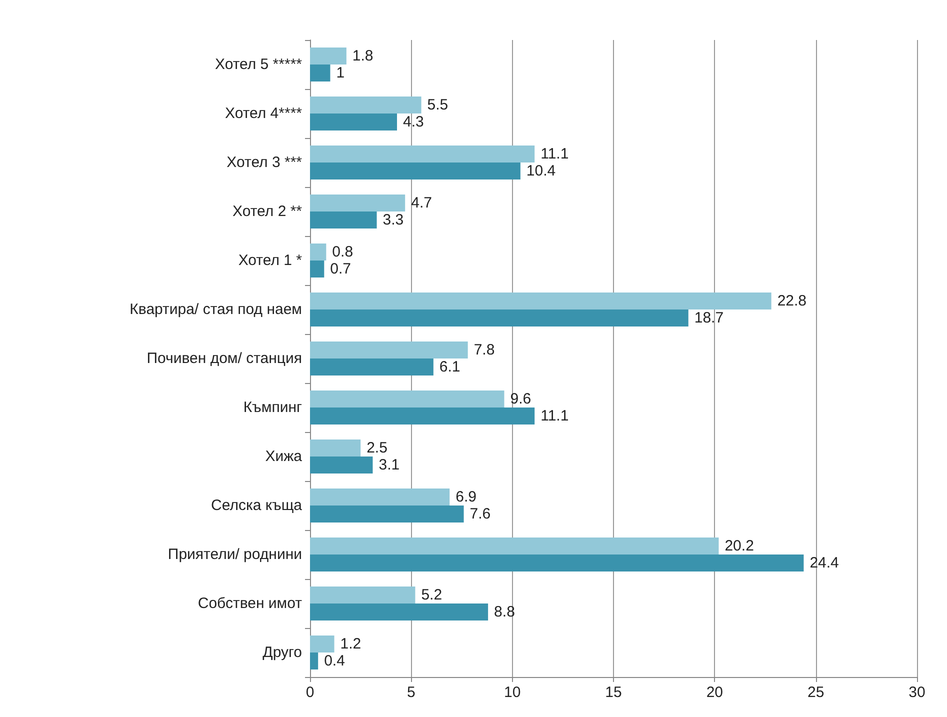 This screenshot has height=717, width=947. I want to click on data-label: 1, so click(340, 73).